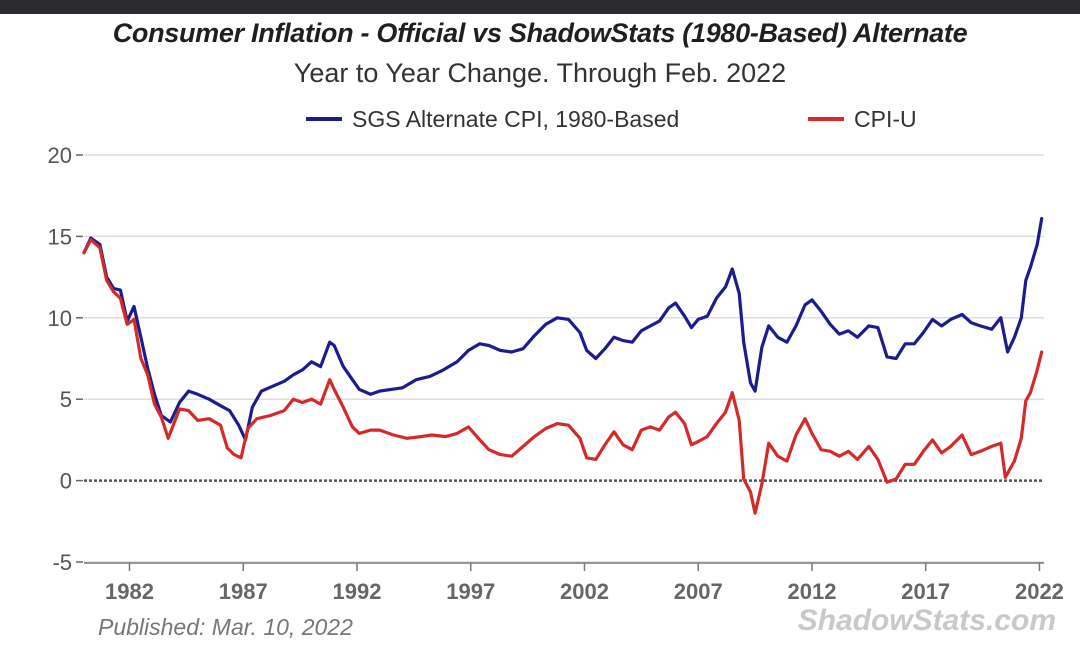 Image resolution: width=1080 pixels, height=646 pixels. I want to click on x-tick-label: 1992, so click(357, 591).